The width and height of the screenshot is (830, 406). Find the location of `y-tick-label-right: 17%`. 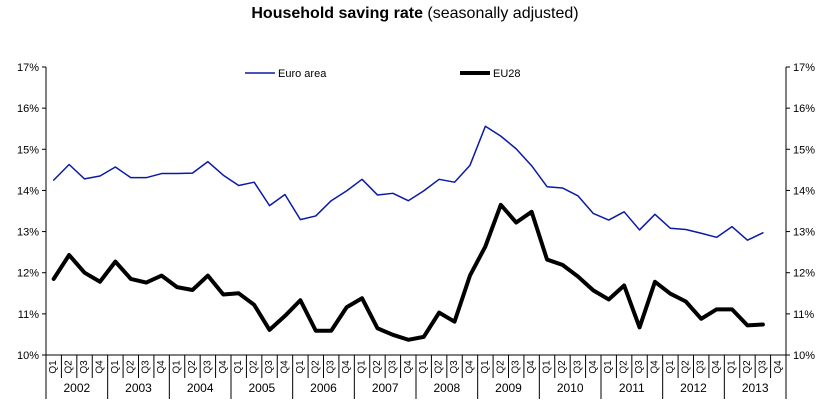

y-tick-label-right: 17% is located at coordinates (804, 68).